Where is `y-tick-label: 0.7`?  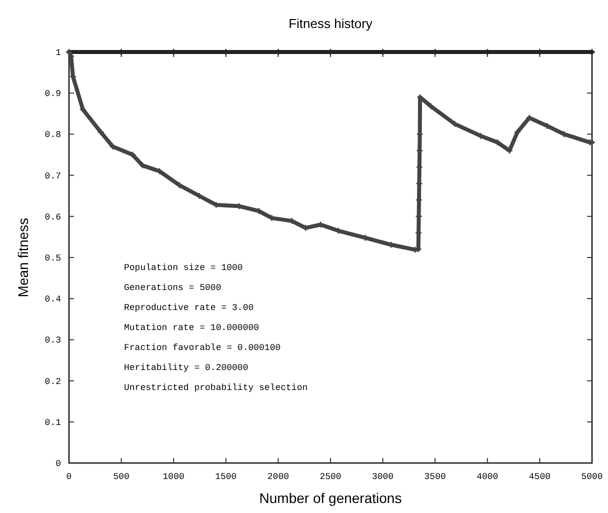 y-tick-label: 0.7 is located at coordinates (52, 176).